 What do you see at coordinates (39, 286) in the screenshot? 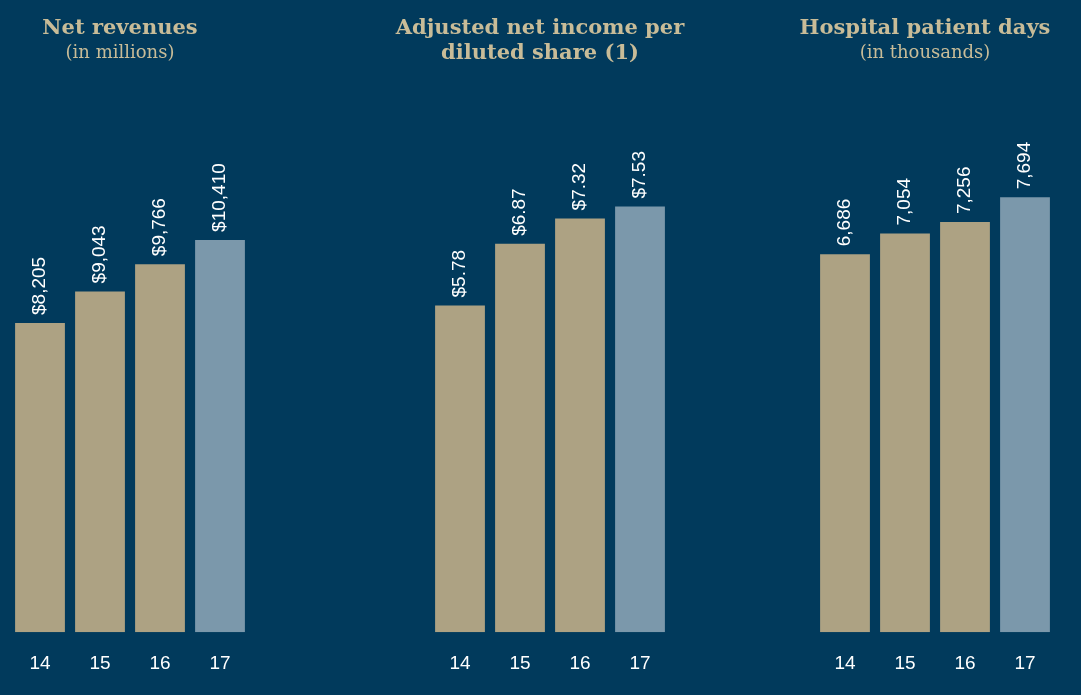
I see `data-label: $8,205` at bounding box center [39, 286].